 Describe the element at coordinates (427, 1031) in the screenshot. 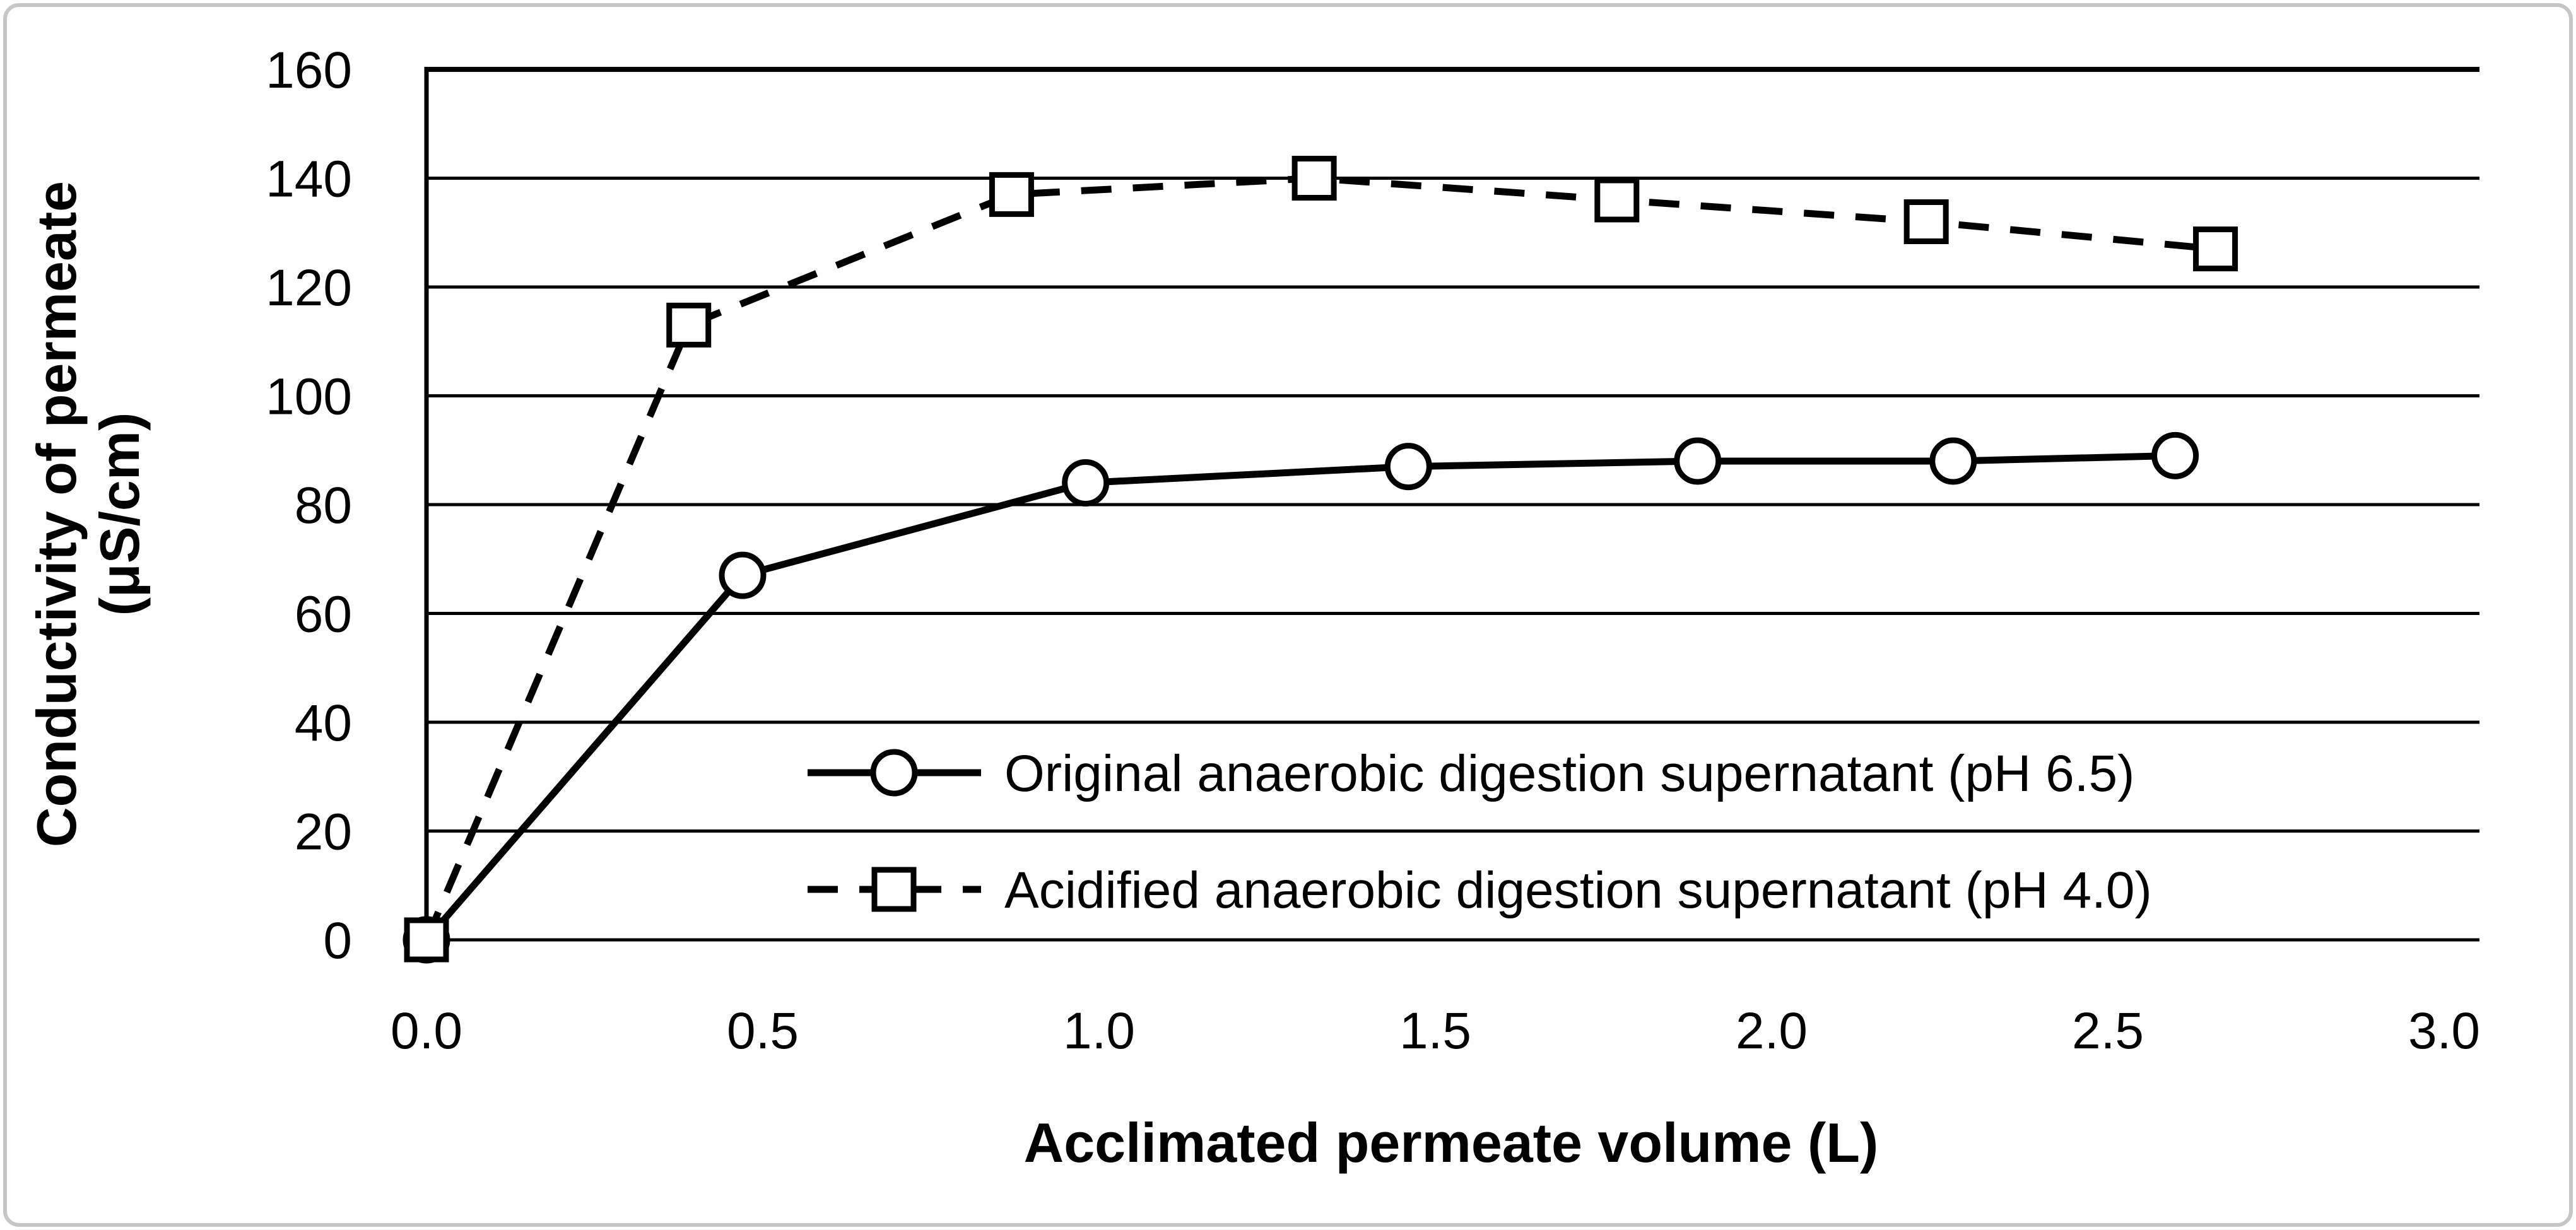

I see `x-tick-label: 0.0` at that location.